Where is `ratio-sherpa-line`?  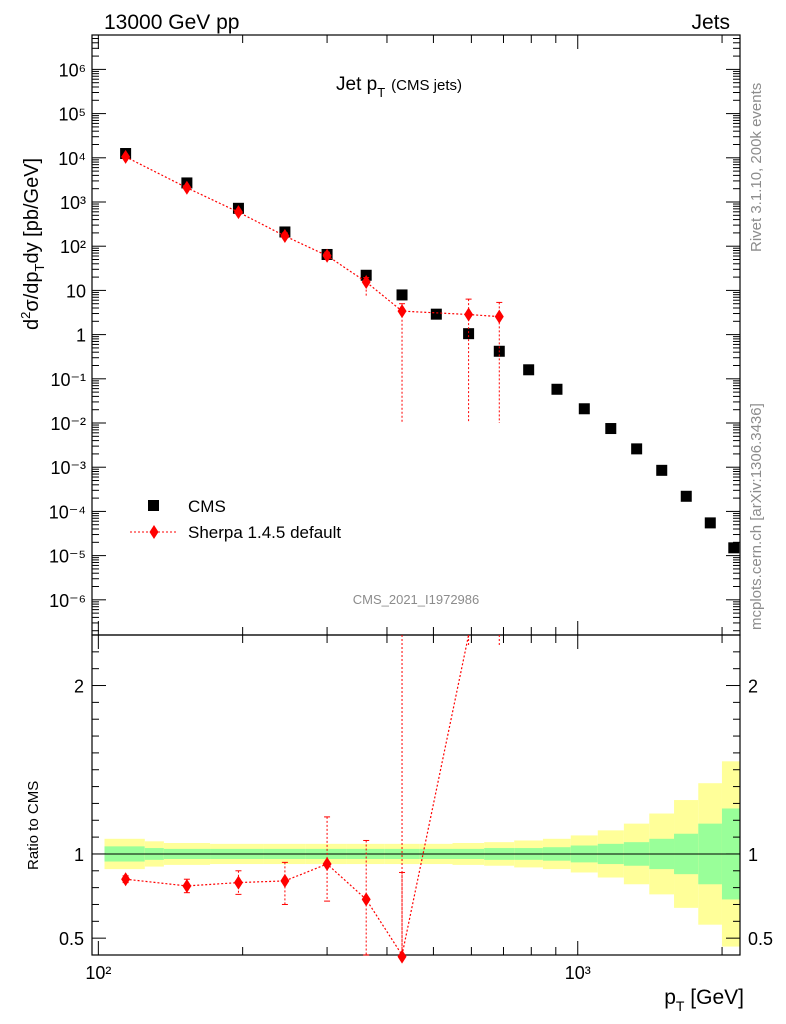 ratio-sherpa-line is located at coordinates (297, 795).